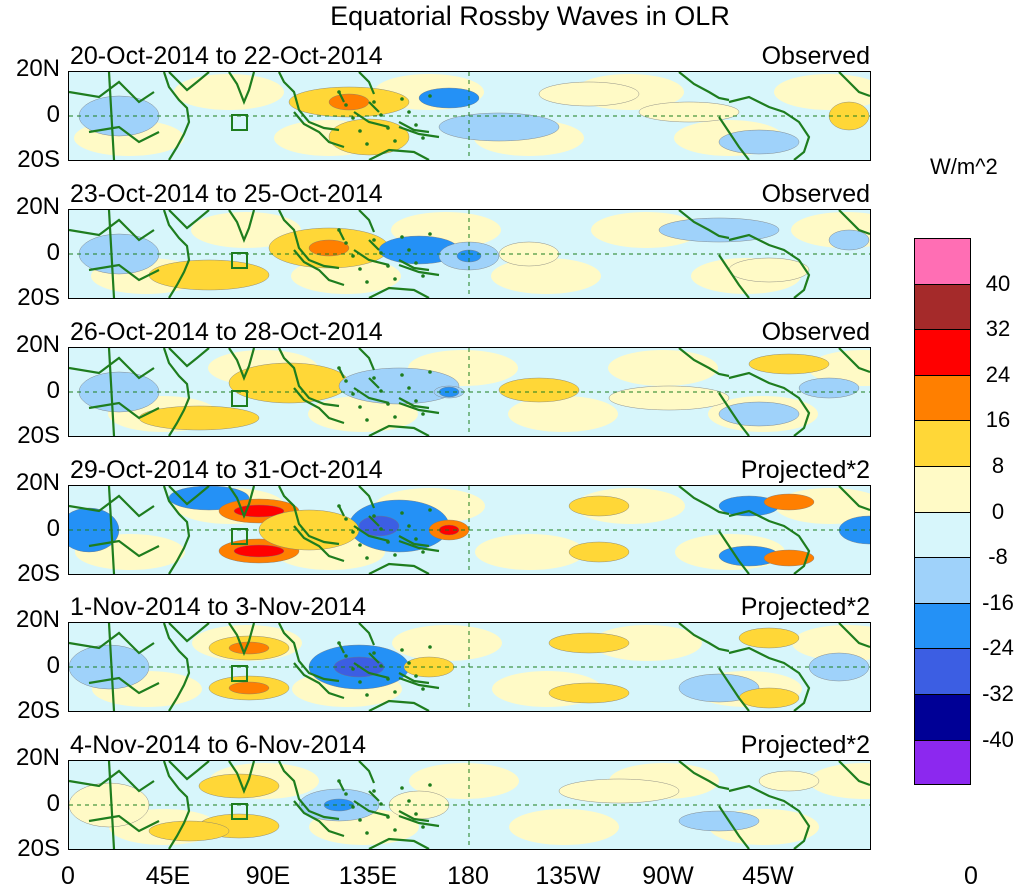 The width and height of the screenshot is (1021, 890). I want to click on panel-type-label: Observed, so click(815, 56).